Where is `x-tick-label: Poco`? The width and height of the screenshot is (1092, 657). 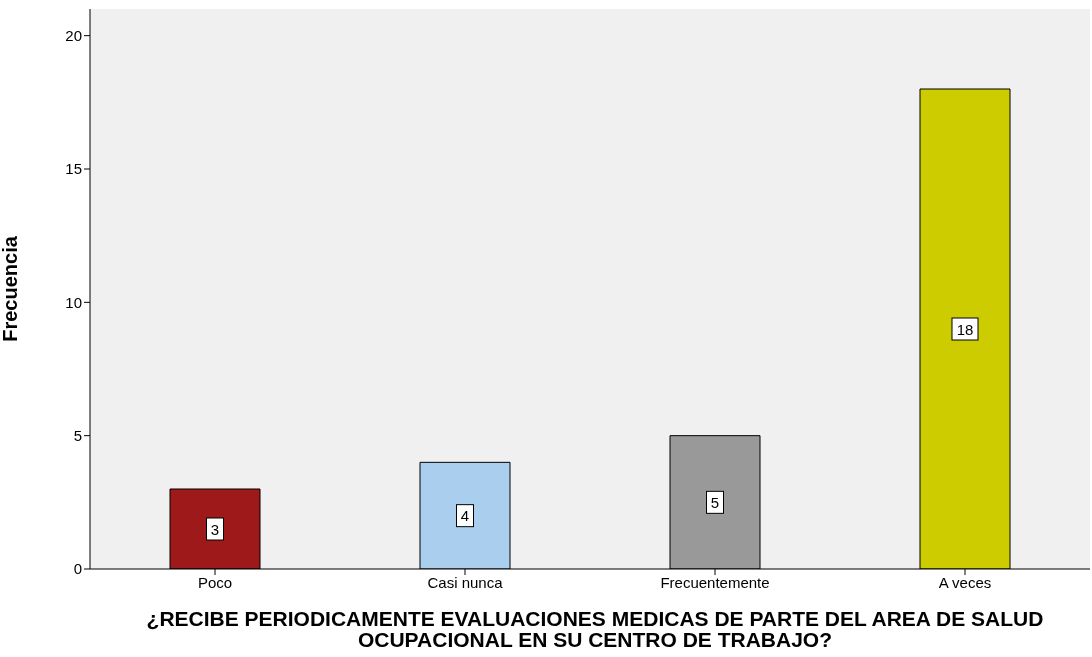
x-tick-label: Poco is located at coordinates (215, 582).